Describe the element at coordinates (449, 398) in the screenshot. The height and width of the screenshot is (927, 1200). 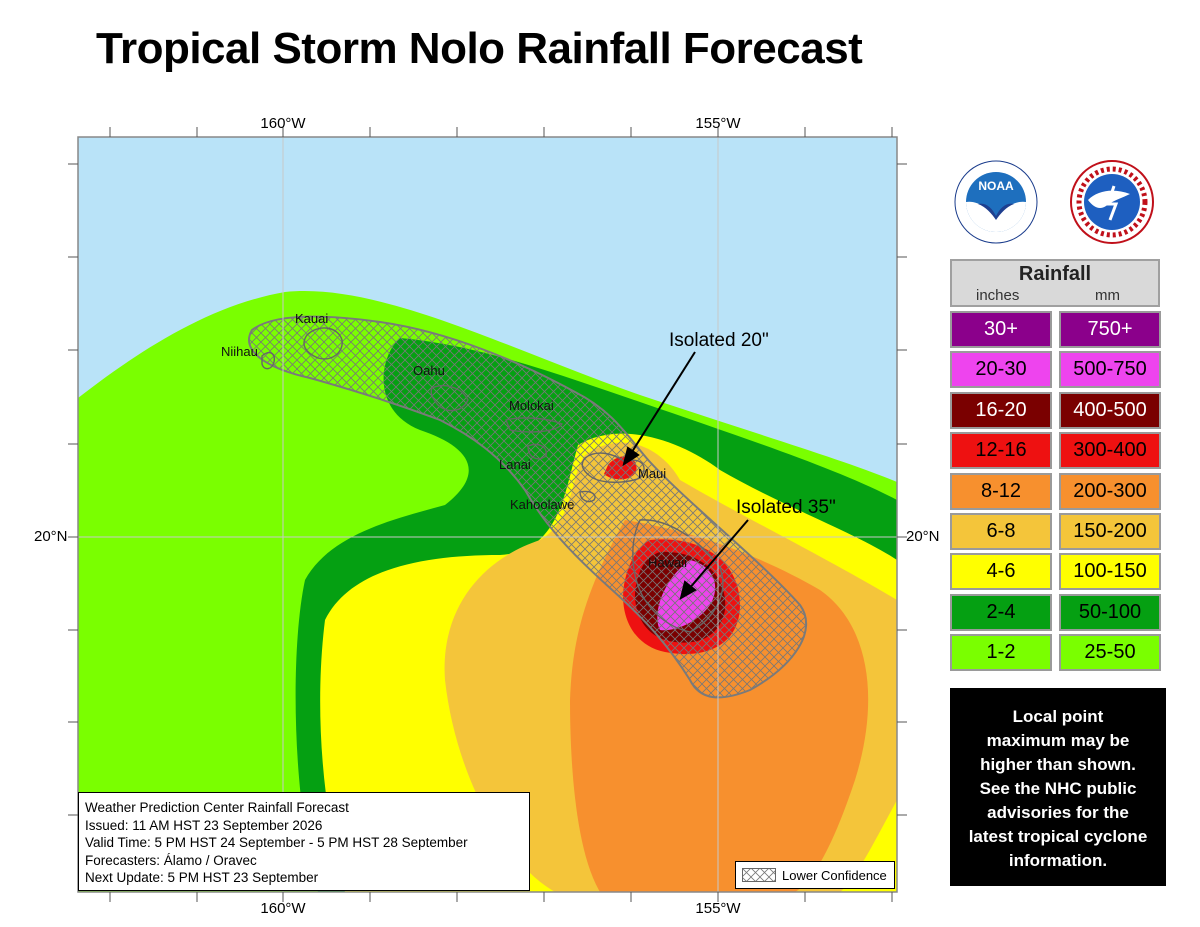
I see `oahu-outline` at that location.